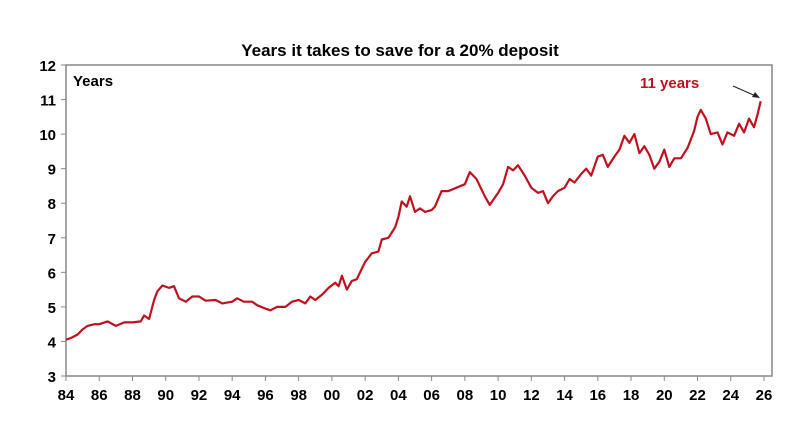 This screenshot has width=800, height=447. Describe the element at coordinates (498, 395) in the screenshot. I see `x-tick-label: 10` at that location.